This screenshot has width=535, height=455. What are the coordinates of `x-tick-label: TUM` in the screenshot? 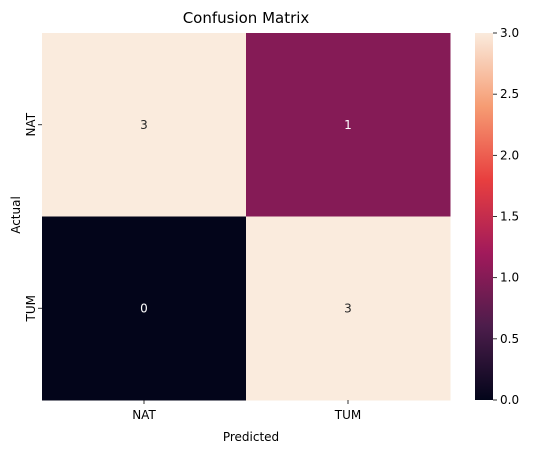 It's located at (347, 415).